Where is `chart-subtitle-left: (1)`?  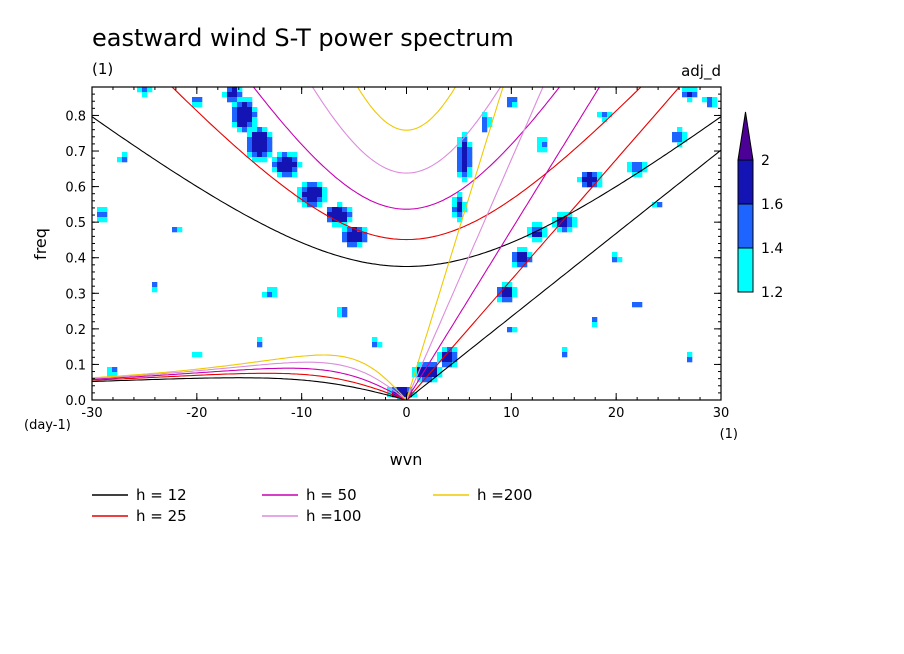
chart-subtitle-left: (1) is located at coordinates (102, 69).